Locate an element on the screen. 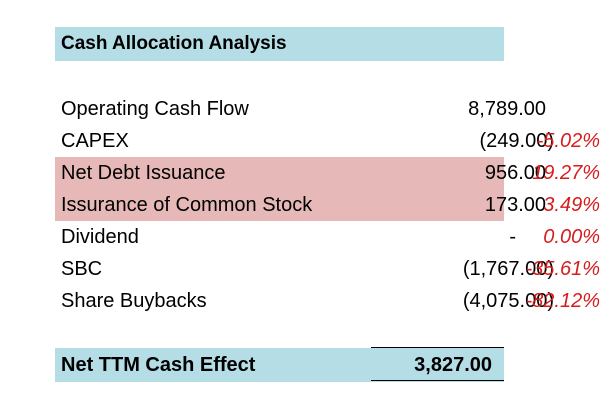 The height and width of the screenshot is (409, 615). row-net-debt-issuance: Net Debt Issuance 956.00 19.27% is located at coordinates (327, 173).